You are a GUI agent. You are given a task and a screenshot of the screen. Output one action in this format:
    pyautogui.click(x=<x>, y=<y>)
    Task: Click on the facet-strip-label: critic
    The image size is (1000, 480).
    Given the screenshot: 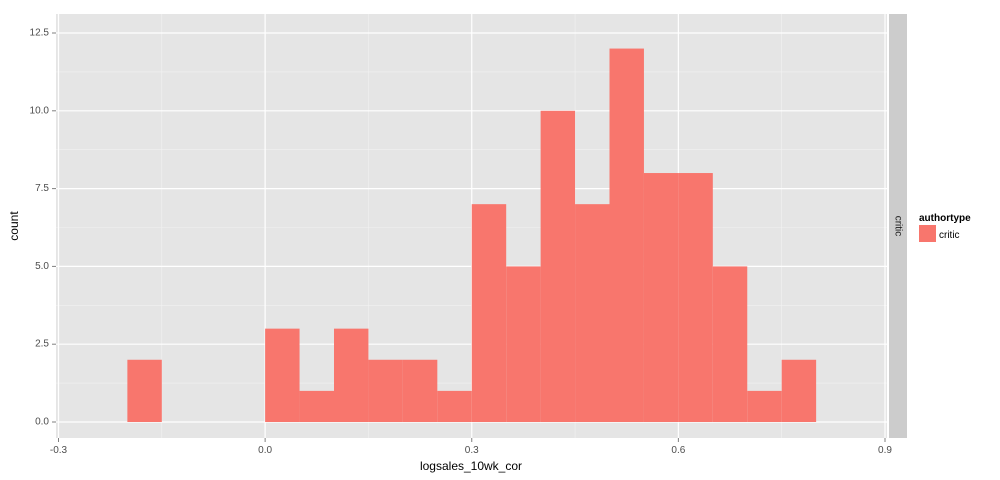 What is the action you would take?
    pyautogui.click(x=898, y=226)
    